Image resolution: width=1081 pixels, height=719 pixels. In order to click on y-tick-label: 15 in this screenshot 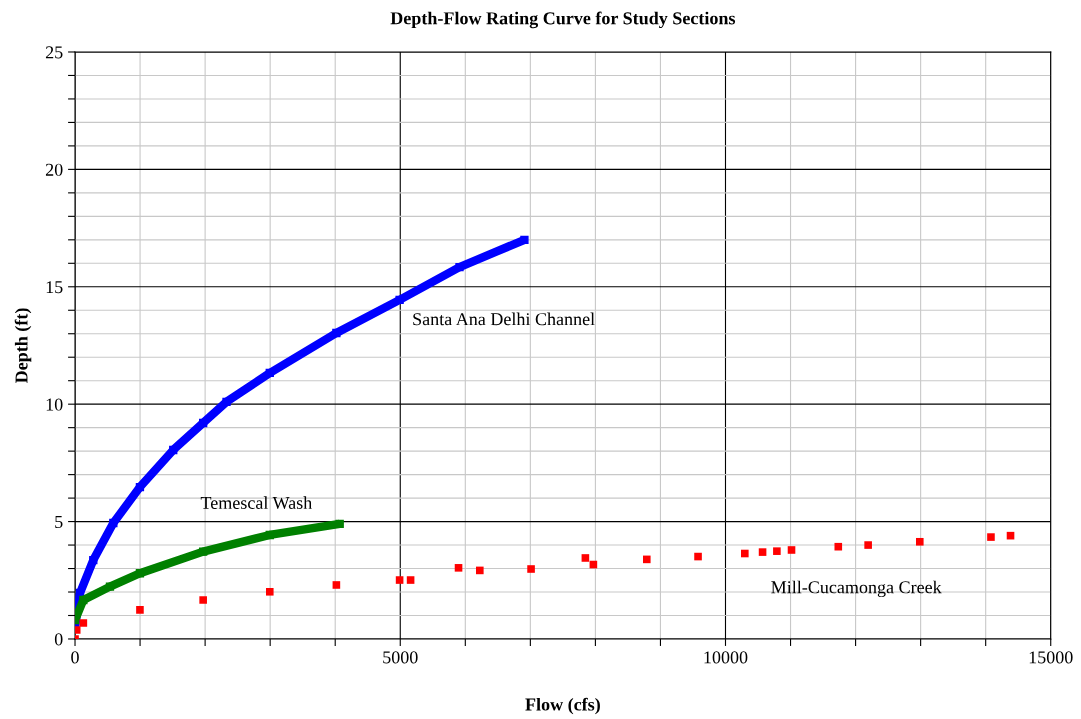, I will do `click(54, 287)`.